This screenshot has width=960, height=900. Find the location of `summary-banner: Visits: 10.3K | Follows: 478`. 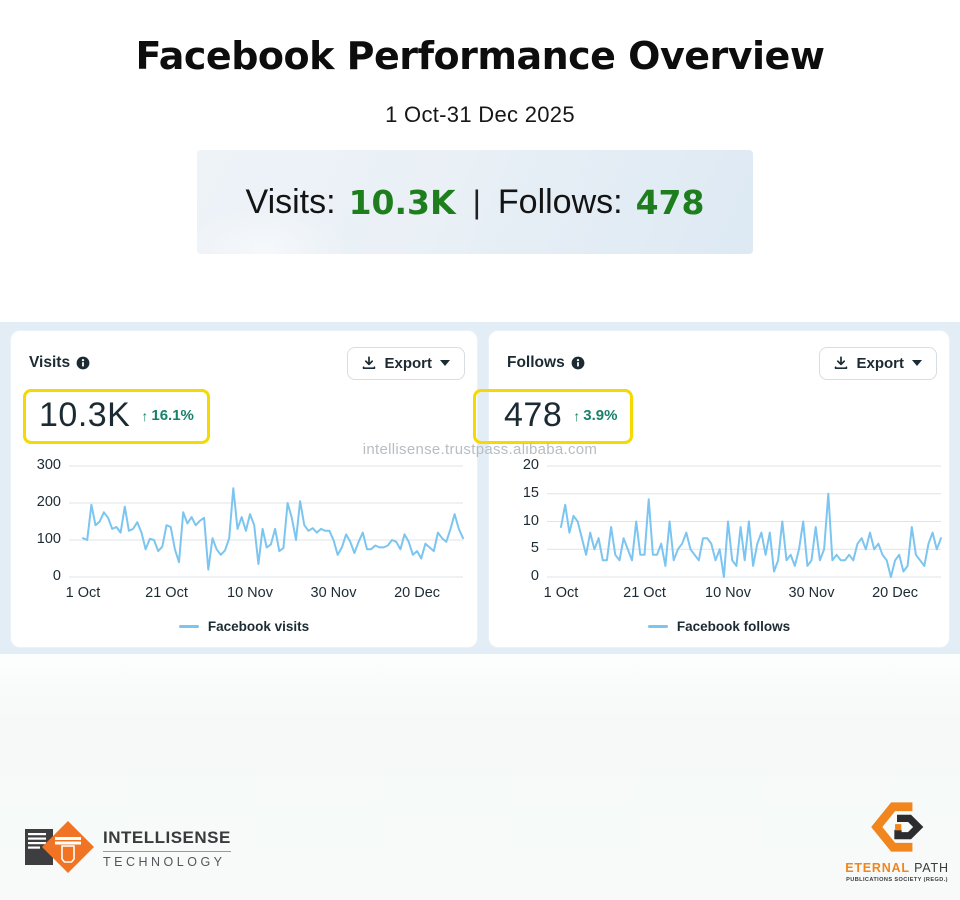

summary-banner: Visits: 10.3K | Follows: 478 is located at coordinates (475, 202).